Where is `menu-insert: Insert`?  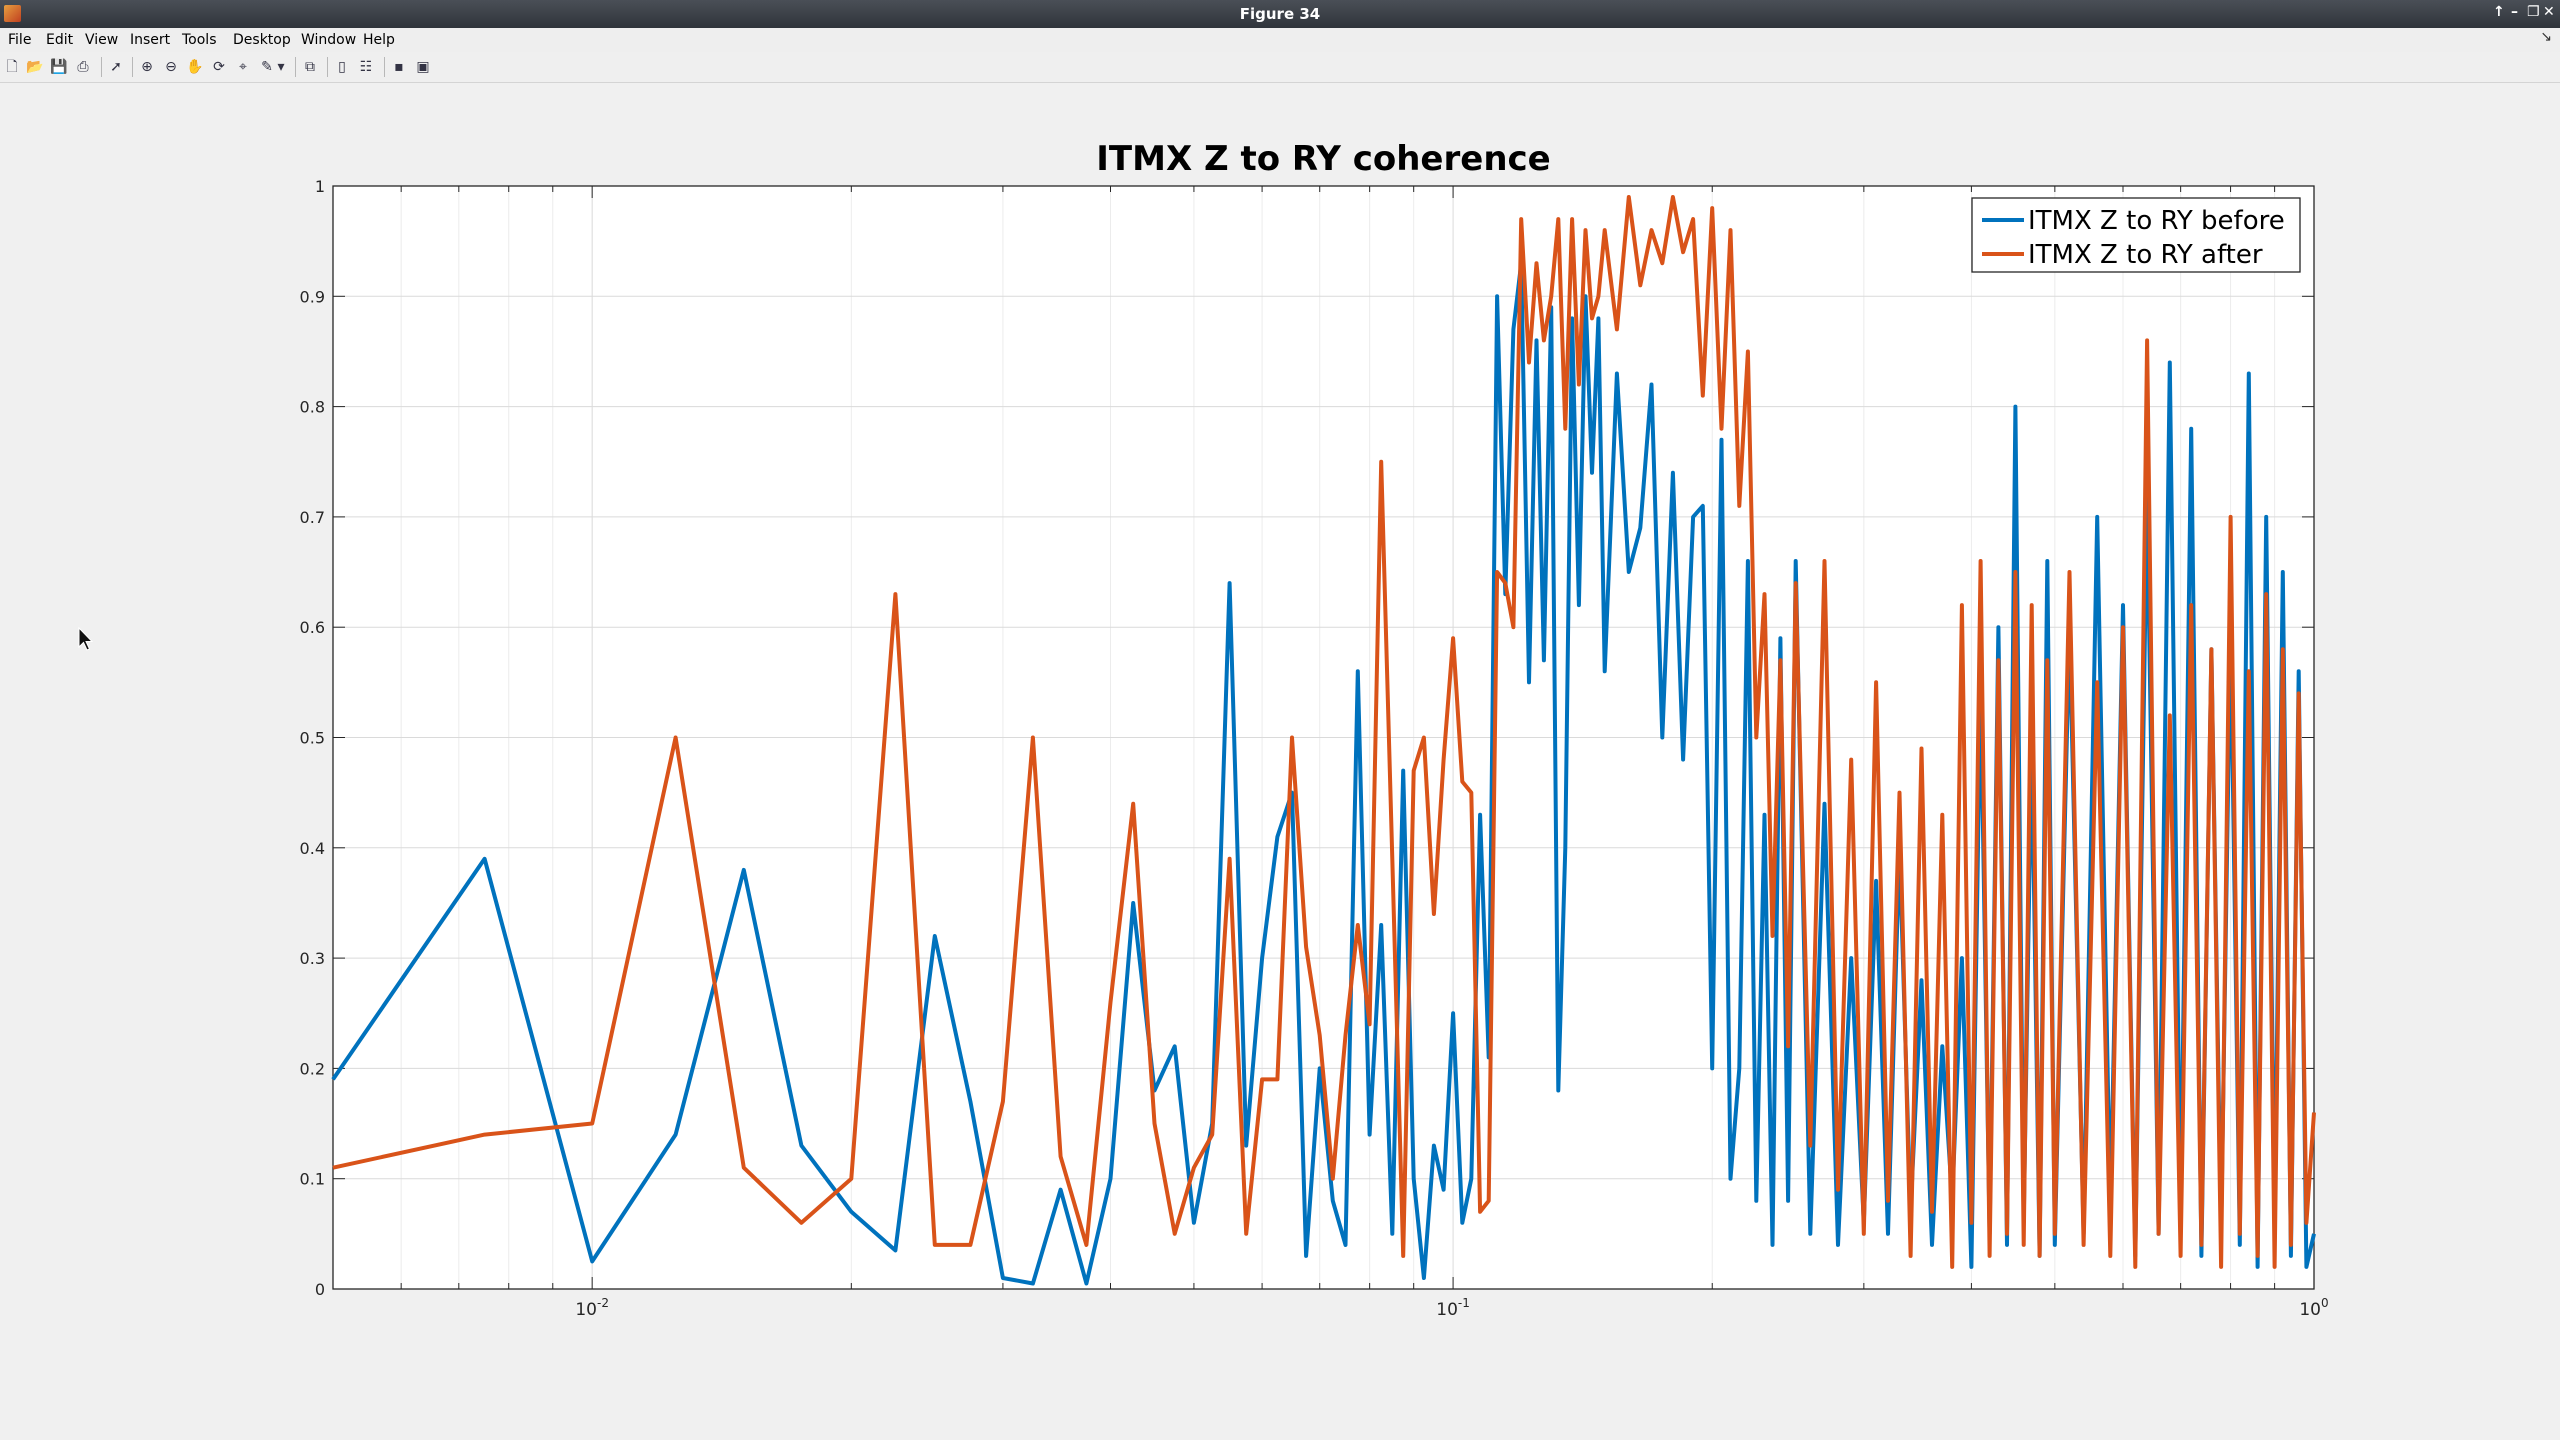
menu-insert: Insert is located at coordinates (150, 40).